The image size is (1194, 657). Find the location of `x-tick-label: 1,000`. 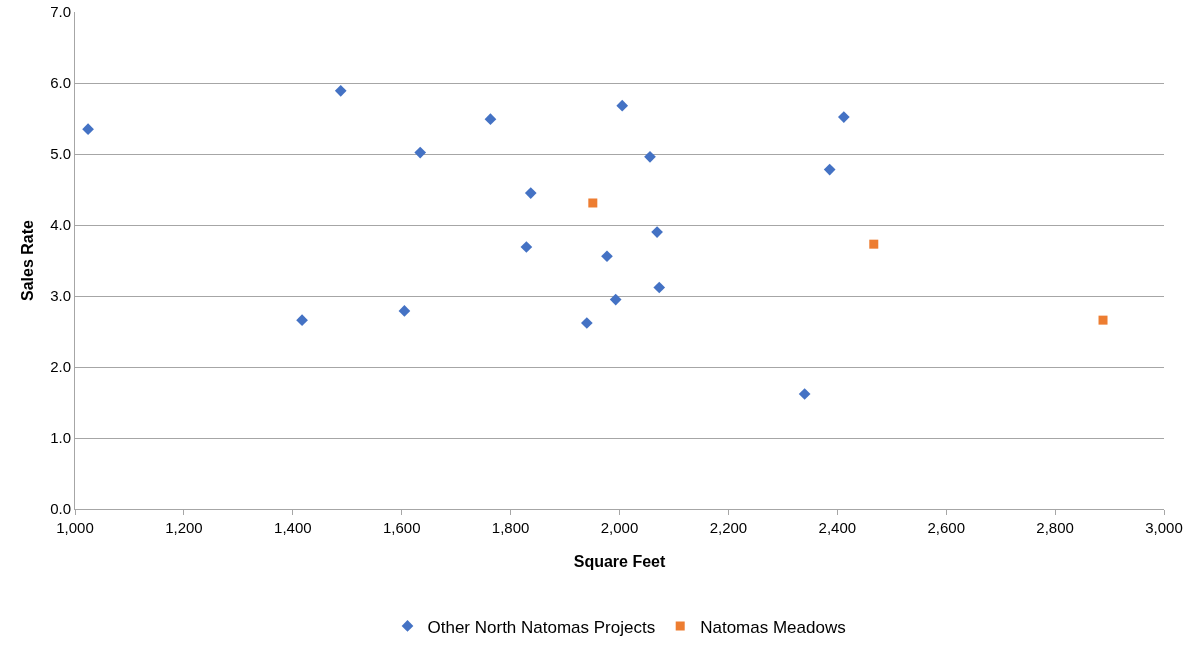

x-tick-label: 1,000 is located at coordinates (75, 527).